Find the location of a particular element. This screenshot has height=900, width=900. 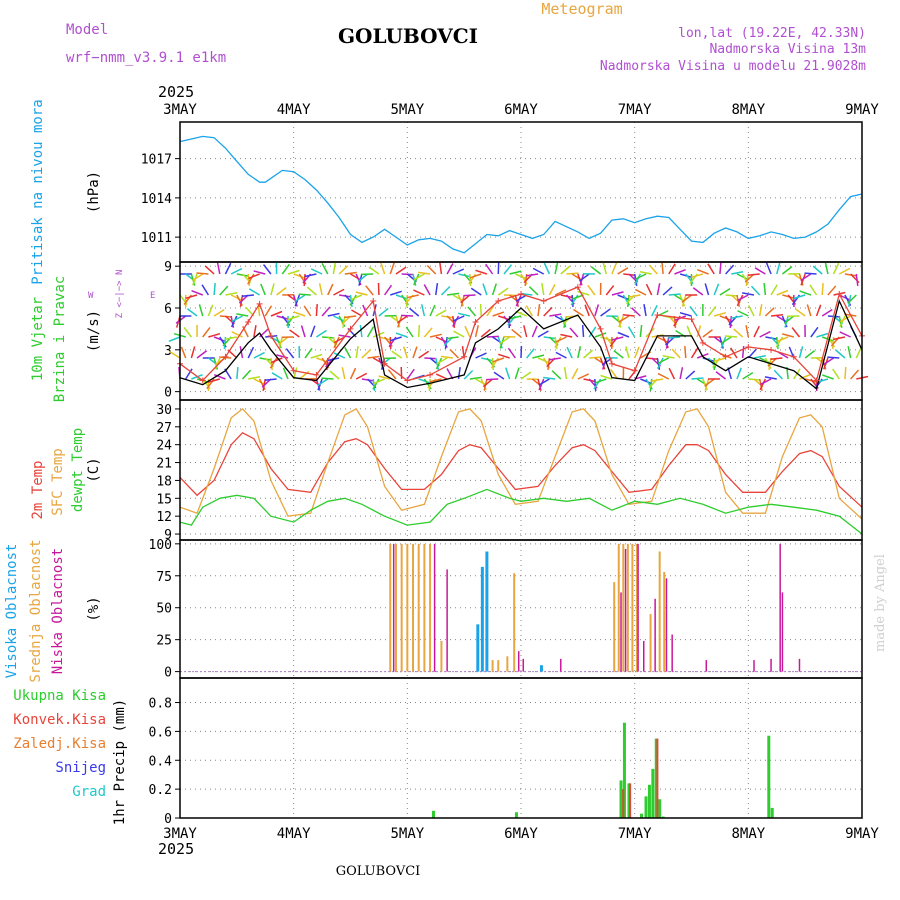

y-label-2: SFC Temp is located at coordinates (58, 481).